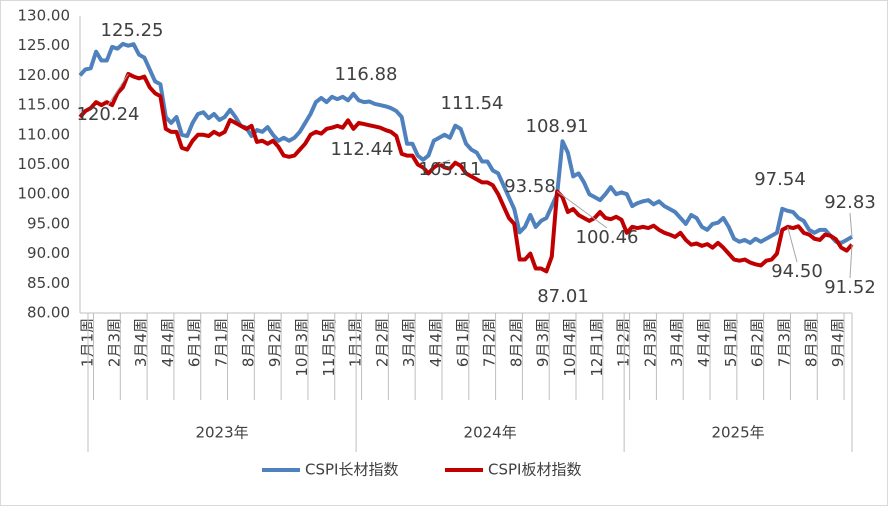 Image resolution: width=888 pixels, height=506 pixels. Describe the element at coordinates (563, 296) in the screenshot. I see `data-label: 87.01` at that location.